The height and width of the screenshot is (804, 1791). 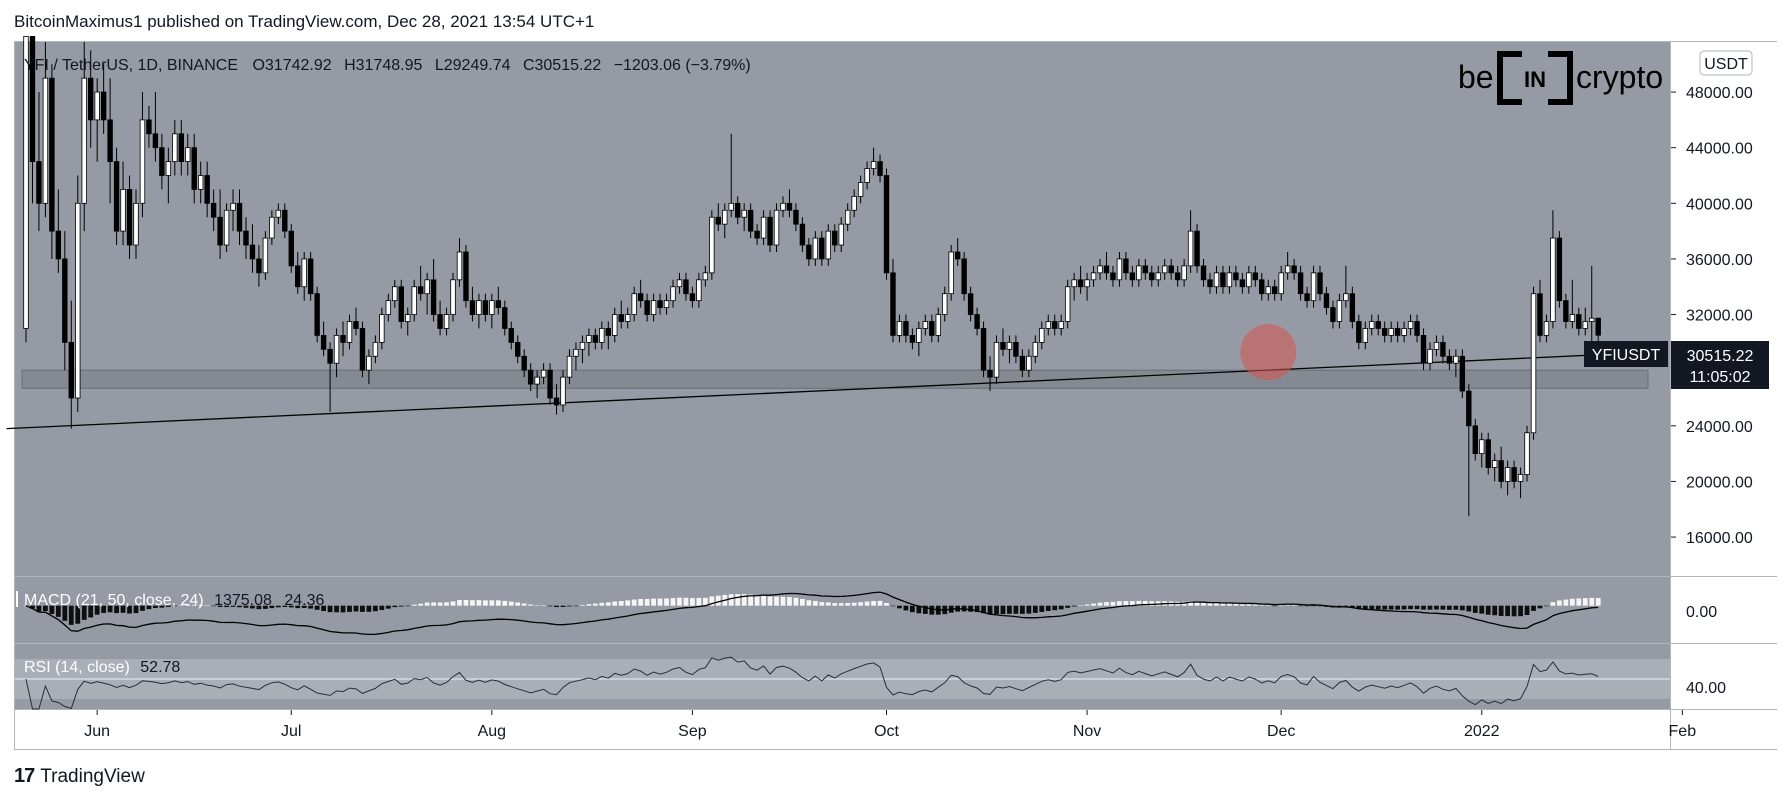 I want to click on footer-branding: 17 TradingView, so click(x=79, y=776).